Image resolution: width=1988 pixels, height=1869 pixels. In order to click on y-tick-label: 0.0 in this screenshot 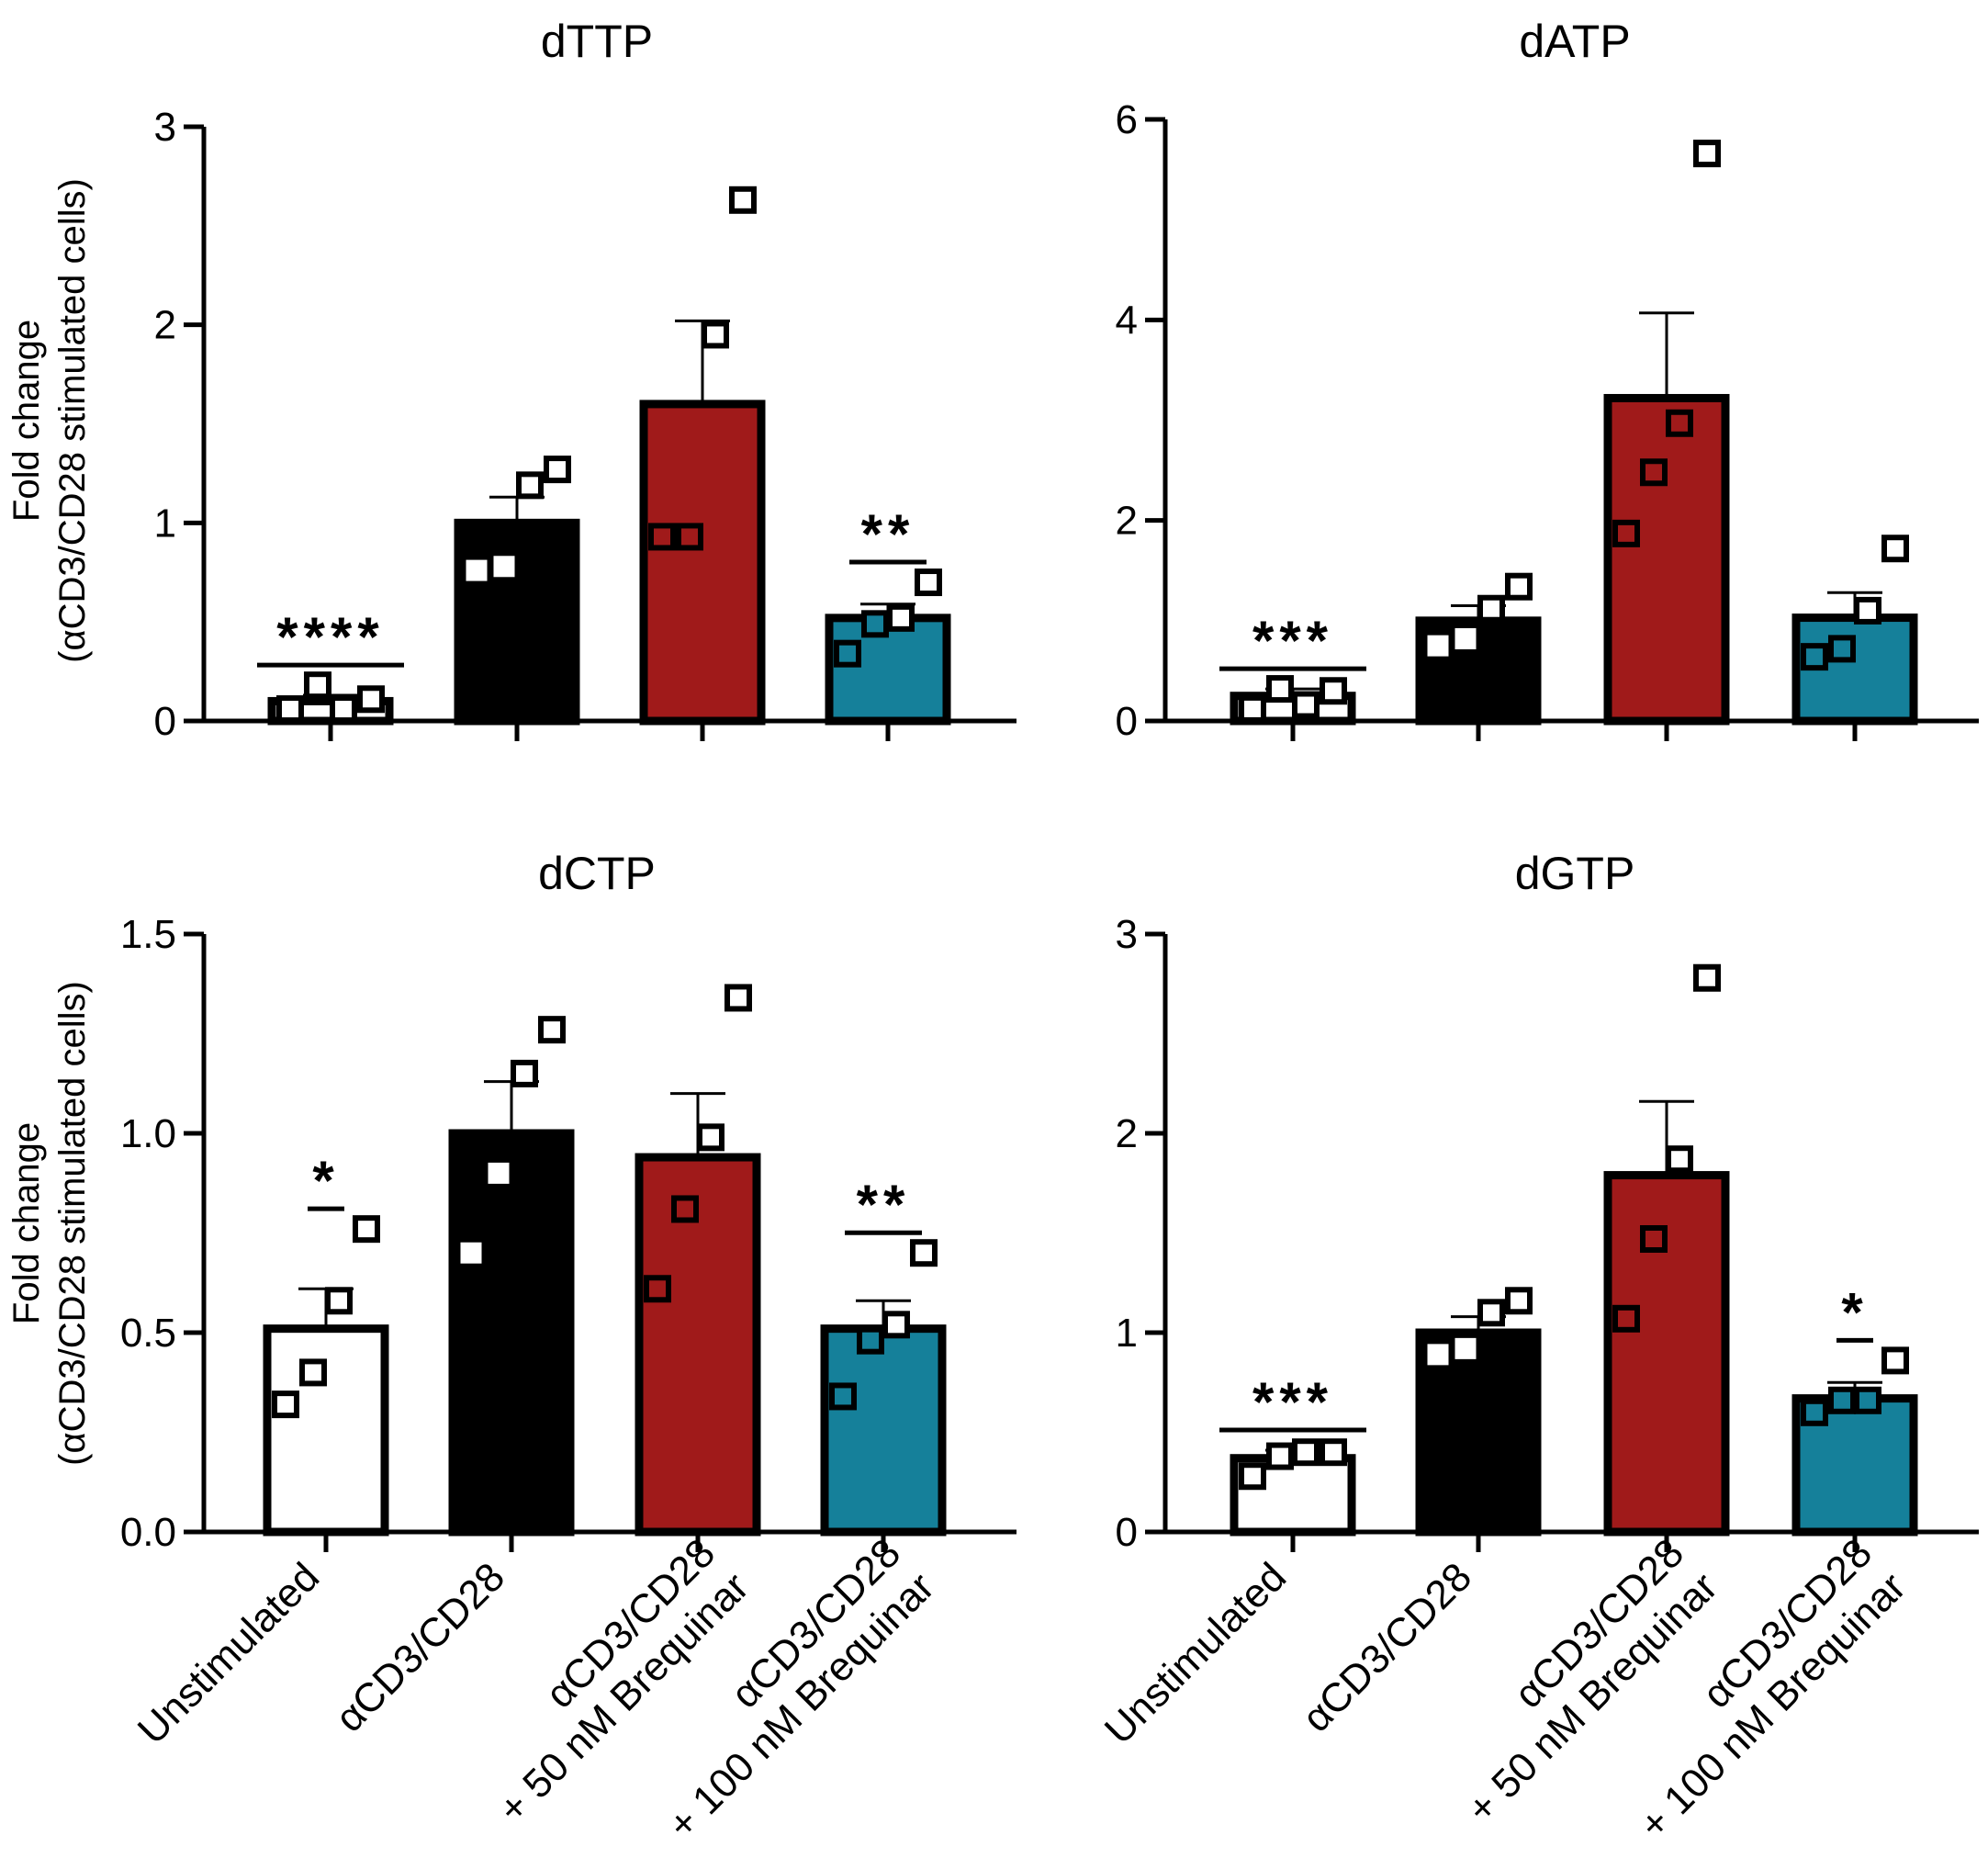, I will do `click(148, 1532)`.